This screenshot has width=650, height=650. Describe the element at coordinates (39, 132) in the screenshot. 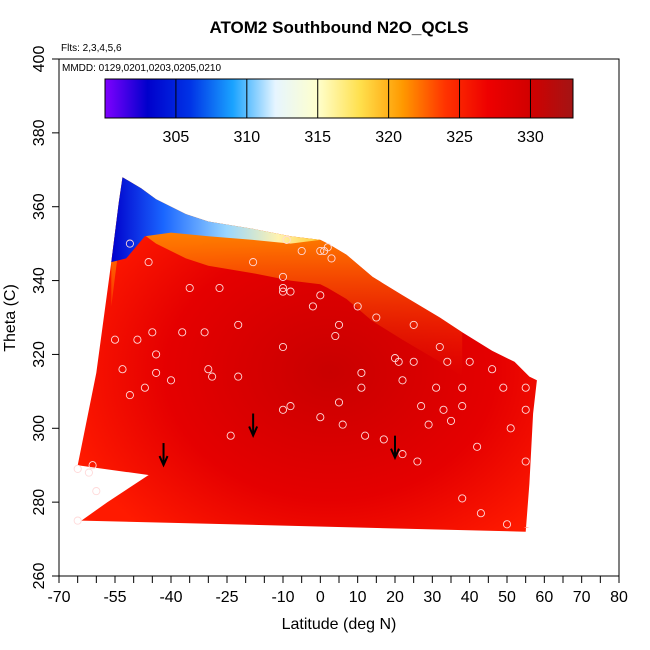

I see `y-tick-label: 380` at that location.